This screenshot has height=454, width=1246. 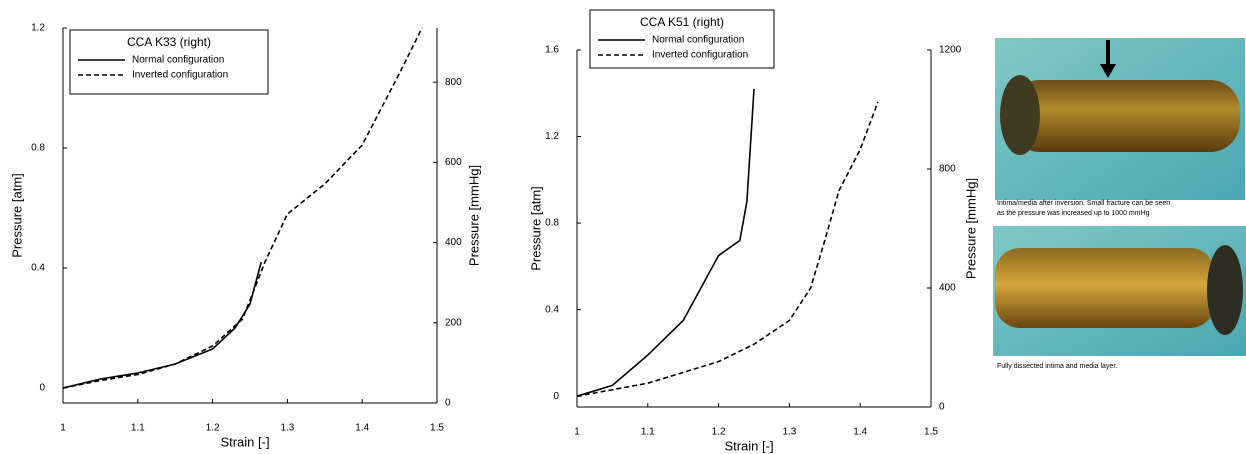 I want to click on photo-top, so click(x=1120, y=119).